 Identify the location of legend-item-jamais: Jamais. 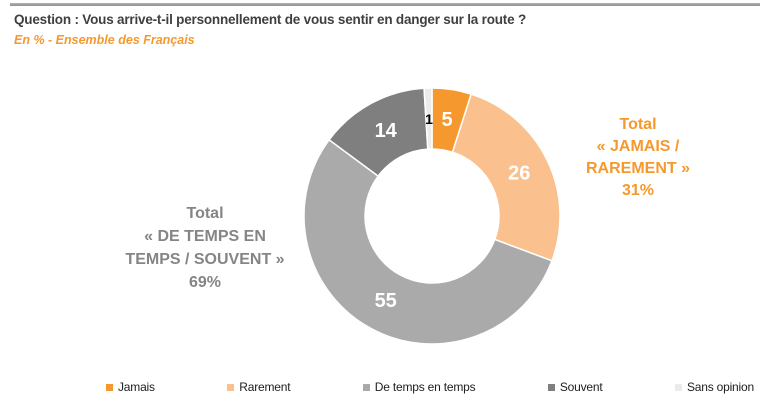
(130, 387).